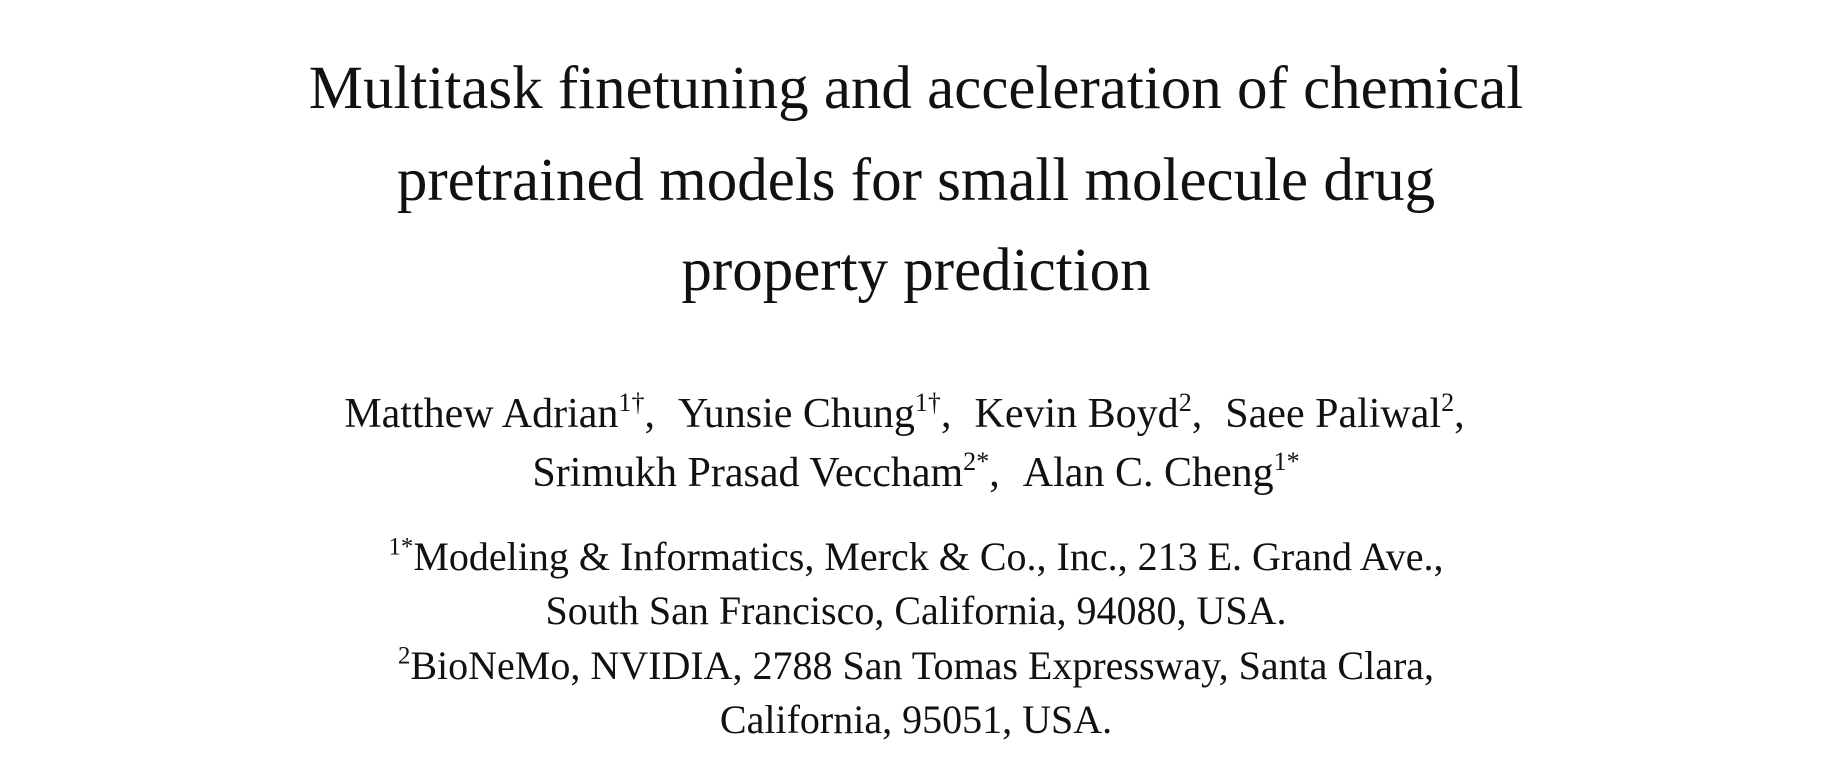  I want to click on author-name: Matthew Adrian, so click(481, 414).